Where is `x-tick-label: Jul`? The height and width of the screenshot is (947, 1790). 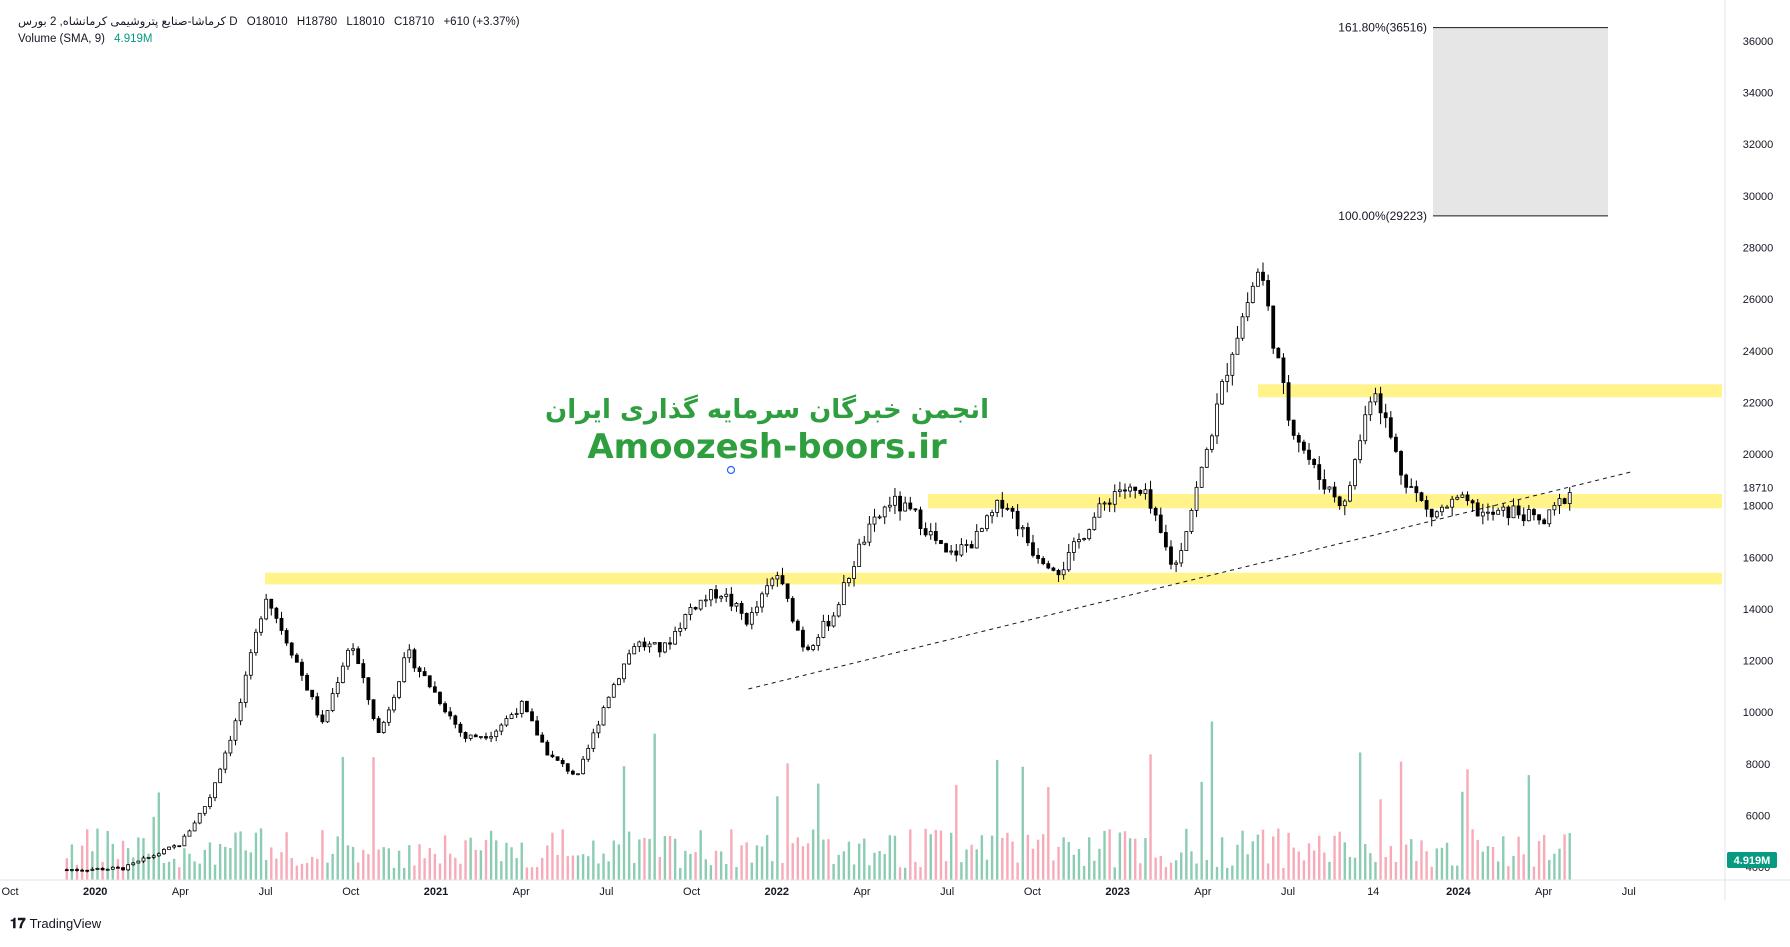
x-tick-label: Jul is located at coordinates (1288, 892).